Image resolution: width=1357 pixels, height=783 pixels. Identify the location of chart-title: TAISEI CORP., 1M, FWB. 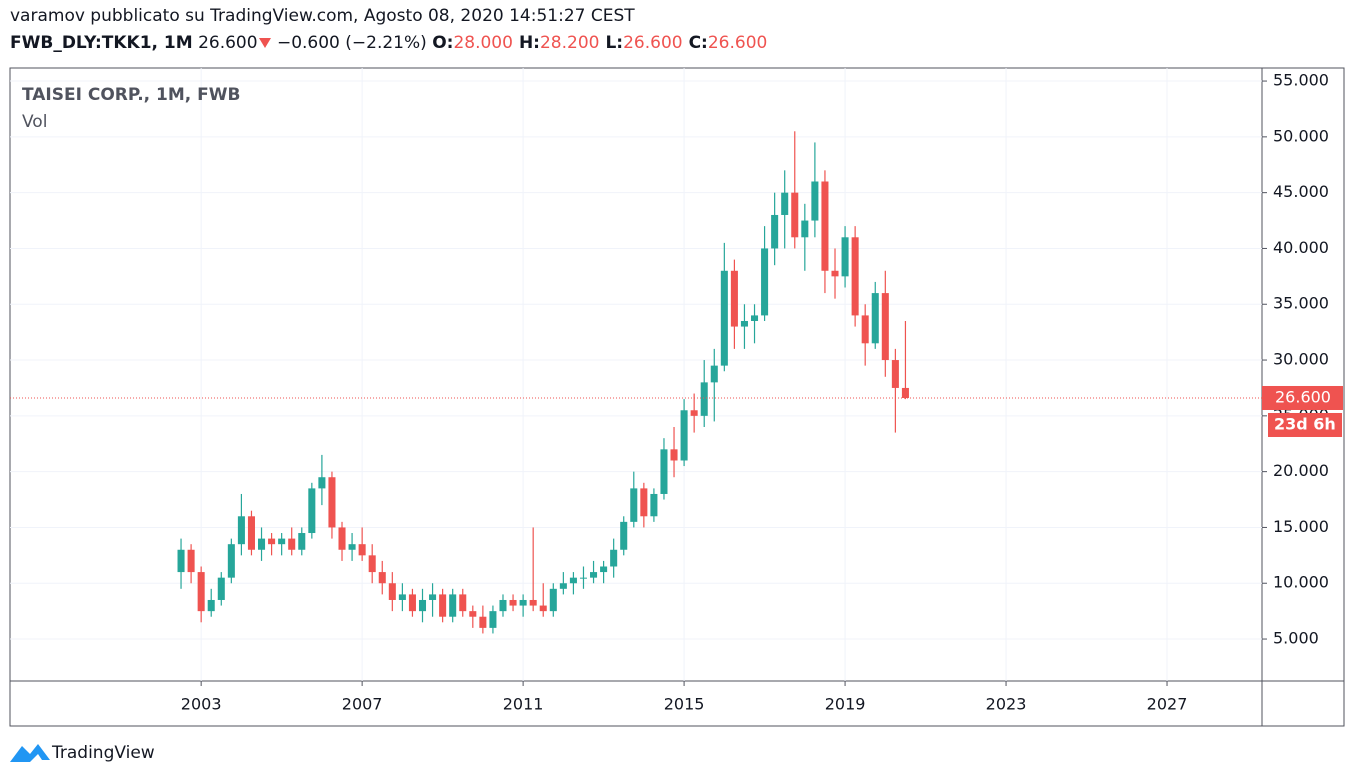
(131, 95).